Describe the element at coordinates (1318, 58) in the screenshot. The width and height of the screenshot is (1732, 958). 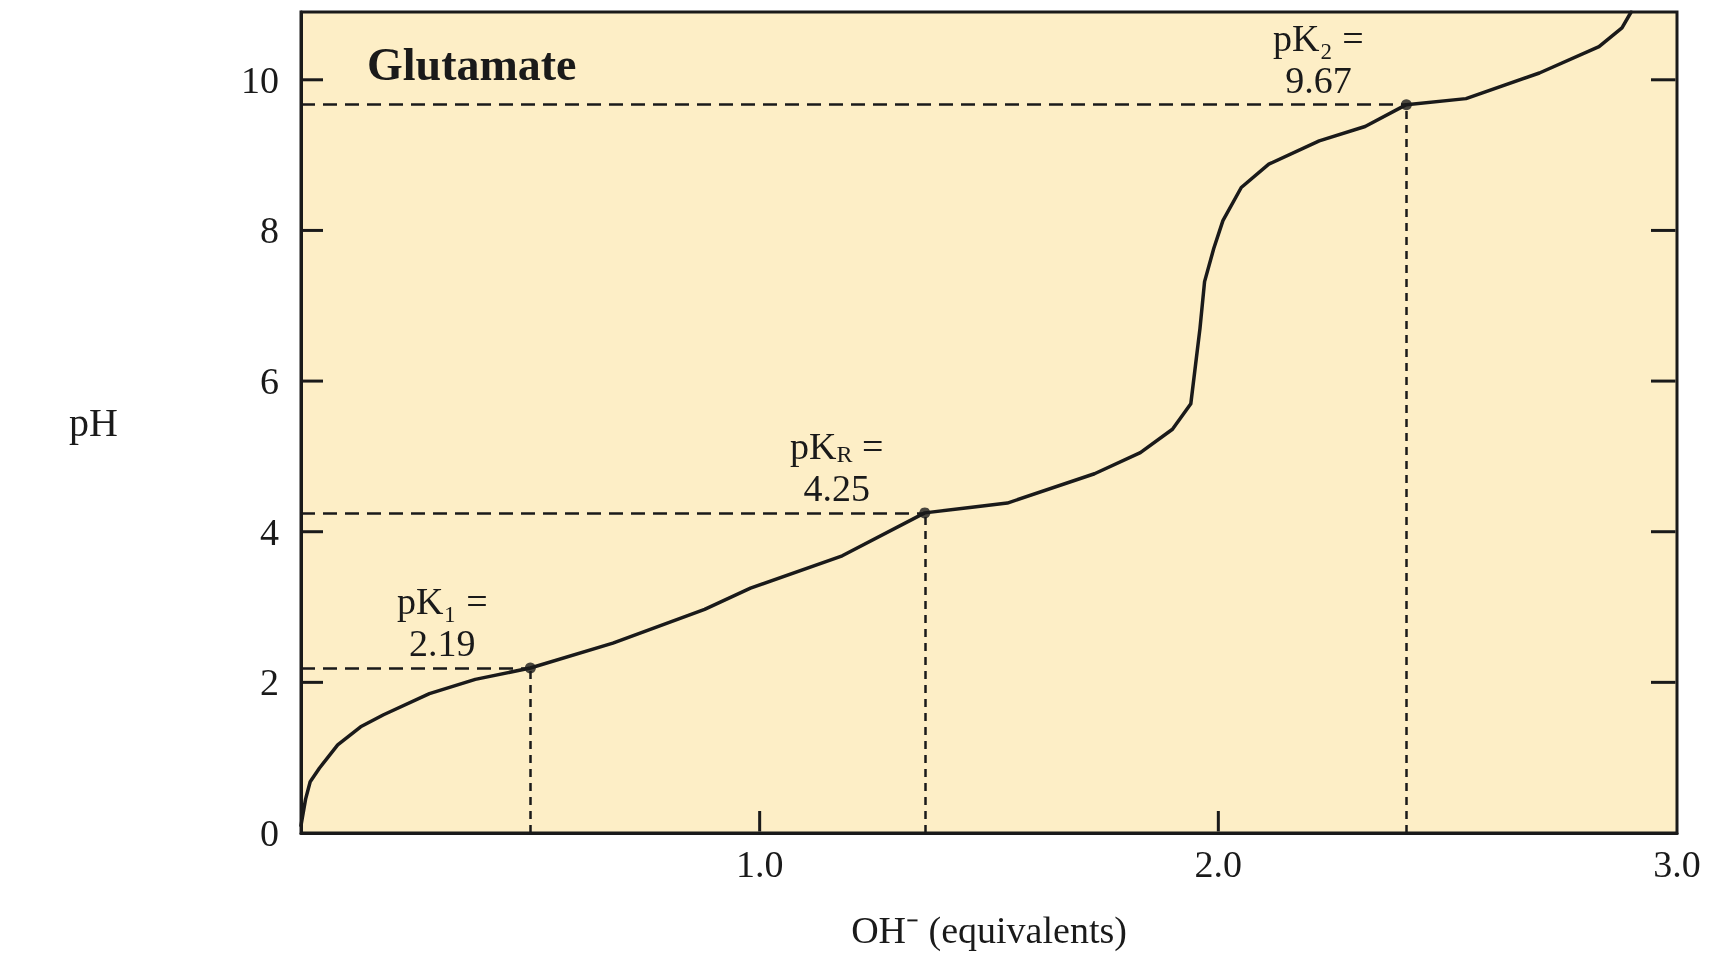
I see `annotation: pK₂ = 9.67` at that location.